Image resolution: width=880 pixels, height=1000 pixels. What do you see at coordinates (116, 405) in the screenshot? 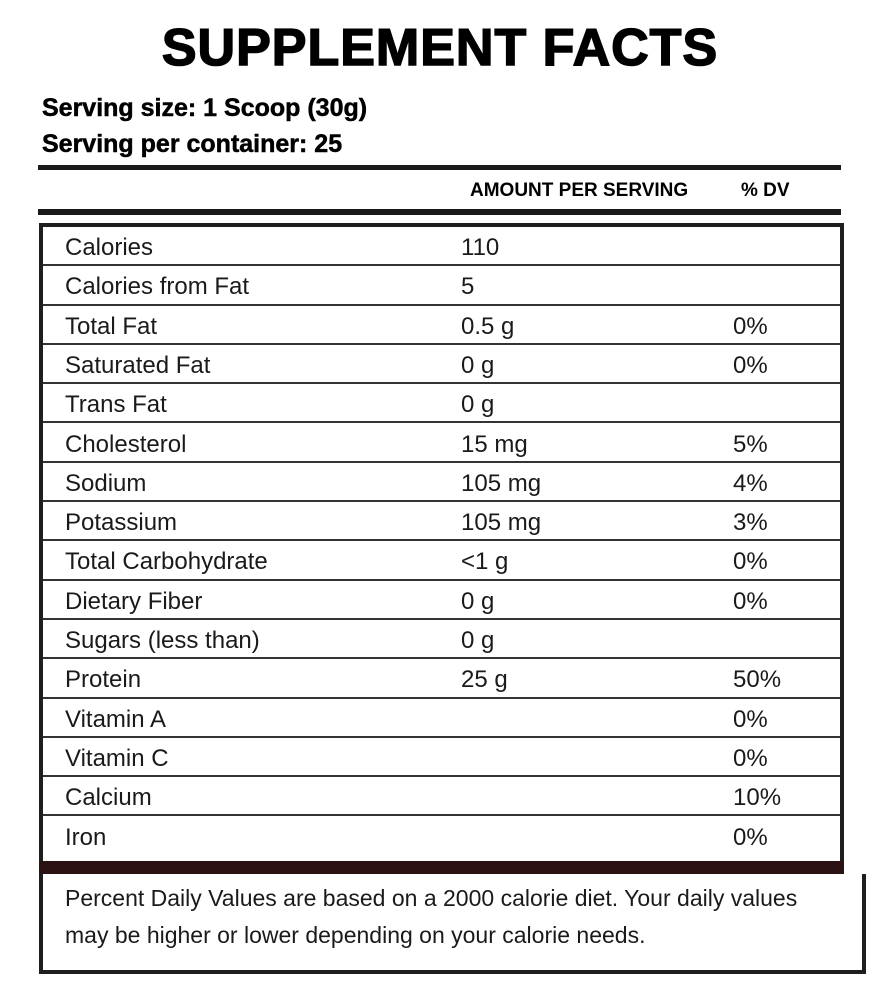
I see `nutrient: Trans Fat` at bounding box center [116, 405].